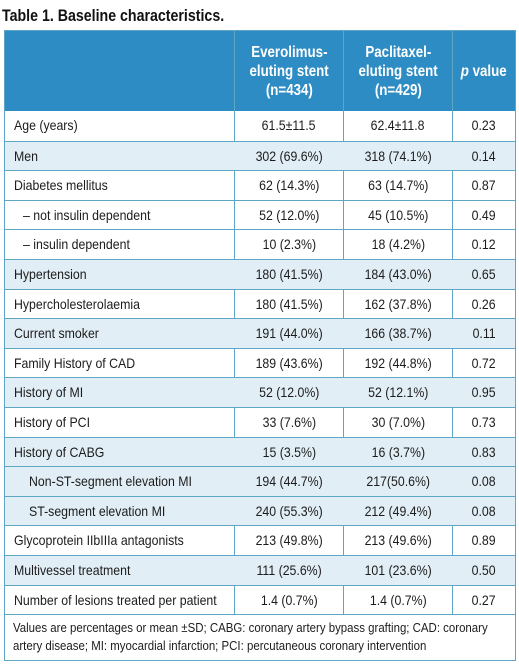  I want to click on cell-everolimus: 180 (41.5%), so click(289, 274).